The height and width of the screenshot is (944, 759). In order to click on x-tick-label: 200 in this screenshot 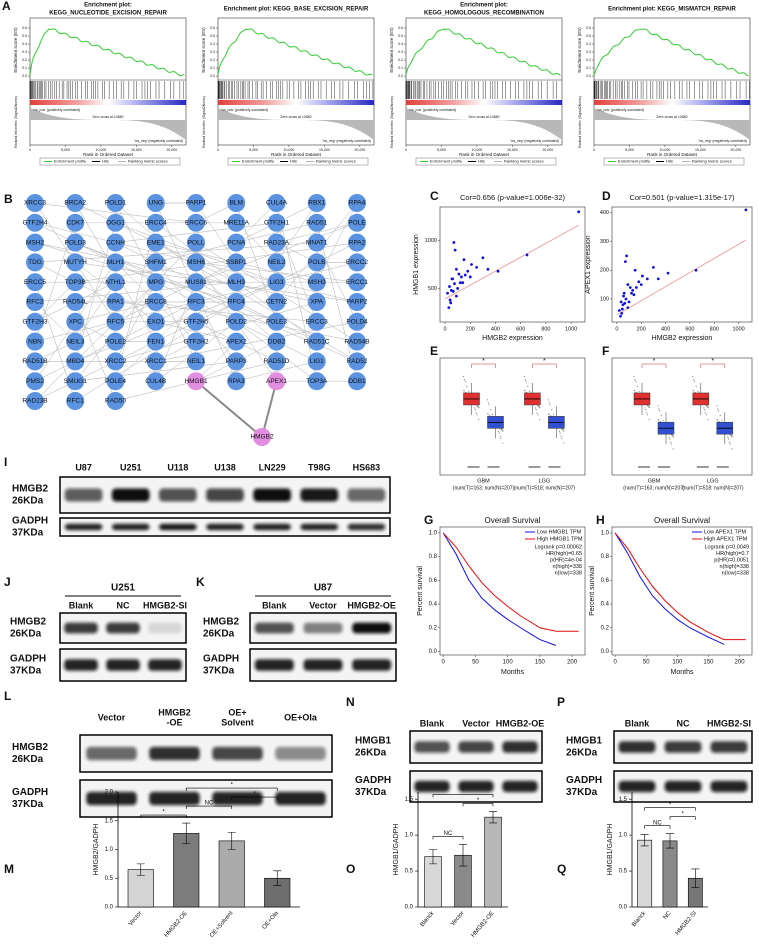, I will do `click(641, 329)`.